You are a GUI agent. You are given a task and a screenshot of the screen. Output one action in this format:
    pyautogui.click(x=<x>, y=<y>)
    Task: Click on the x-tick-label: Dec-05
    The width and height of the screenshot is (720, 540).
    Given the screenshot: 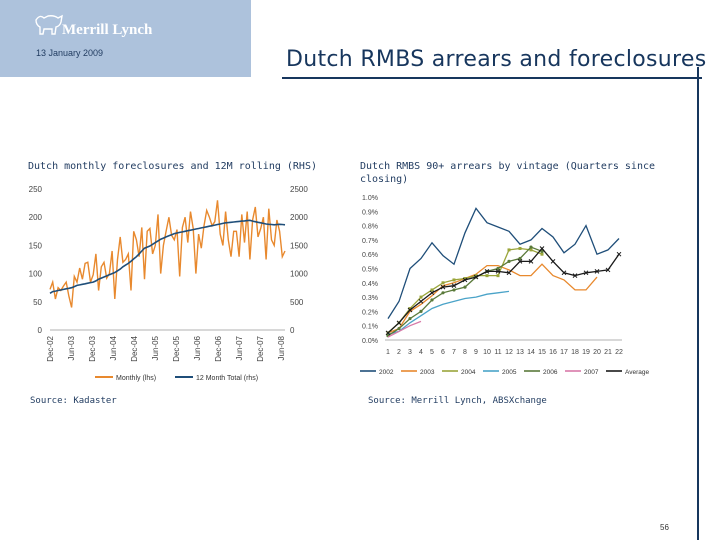 What is the action you would take?
    pyautogui.click(x=176, y=348)
    